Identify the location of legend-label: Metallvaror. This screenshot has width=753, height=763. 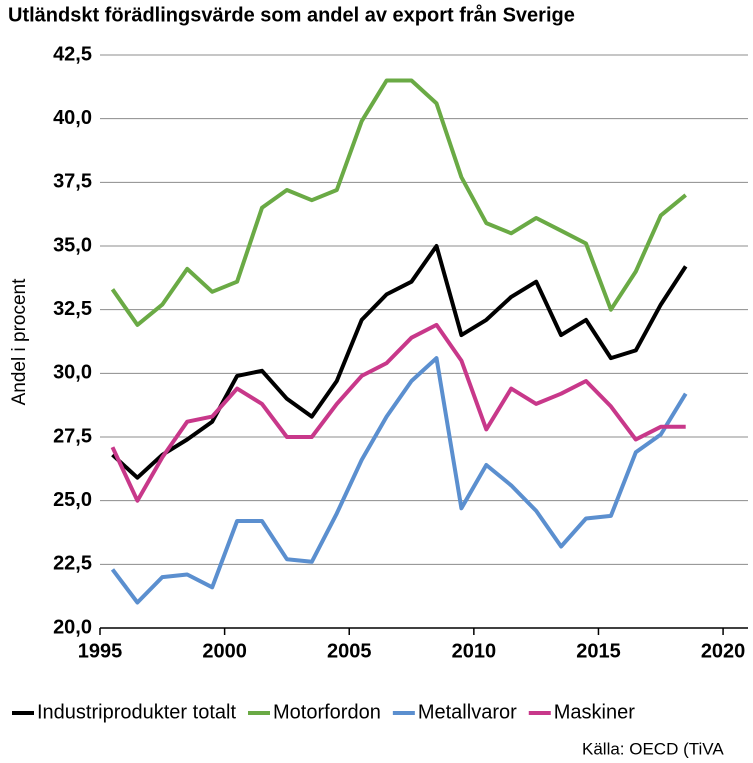
(467, 712).